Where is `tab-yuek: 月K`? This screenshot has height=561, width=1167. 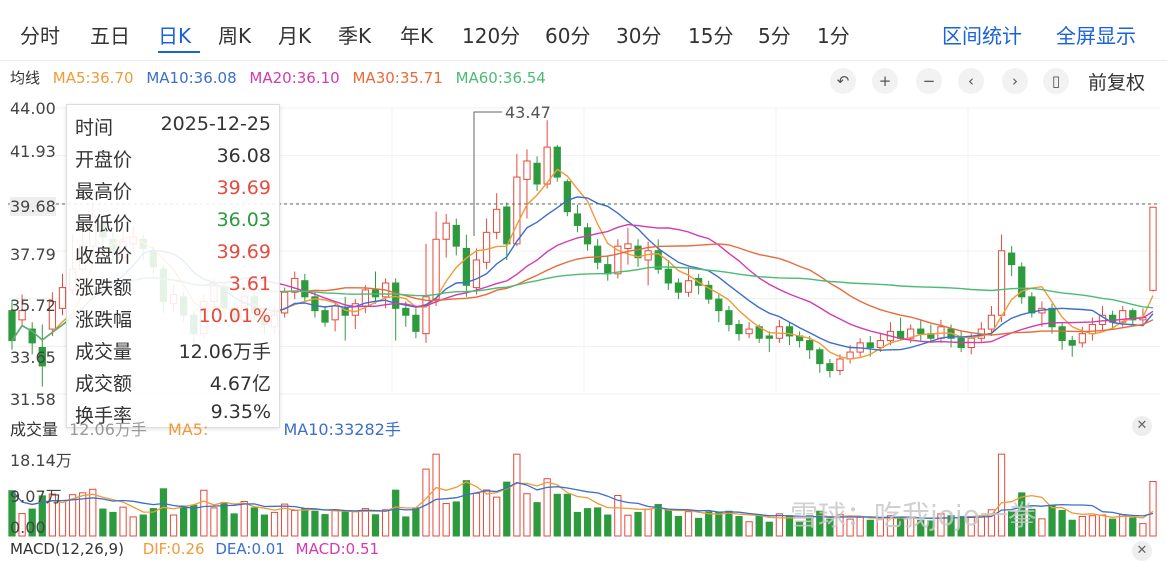
tab-yuek: 月K is located at coordinates (295, 36).